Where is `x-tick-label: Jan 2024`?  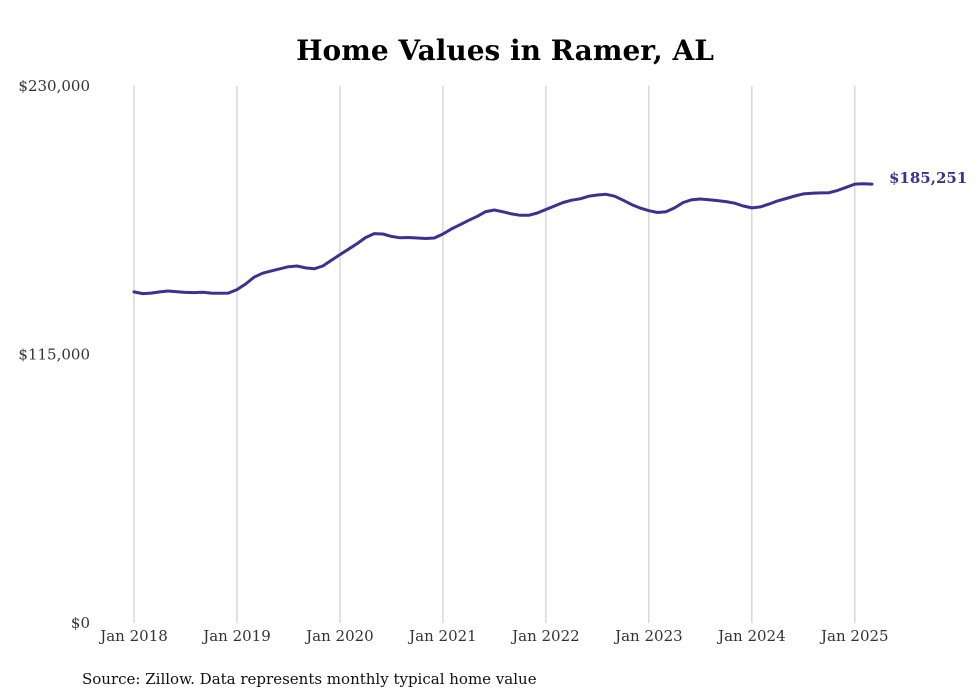 x-tick-label: Jan 2024 is located at coordinates (751, 636).